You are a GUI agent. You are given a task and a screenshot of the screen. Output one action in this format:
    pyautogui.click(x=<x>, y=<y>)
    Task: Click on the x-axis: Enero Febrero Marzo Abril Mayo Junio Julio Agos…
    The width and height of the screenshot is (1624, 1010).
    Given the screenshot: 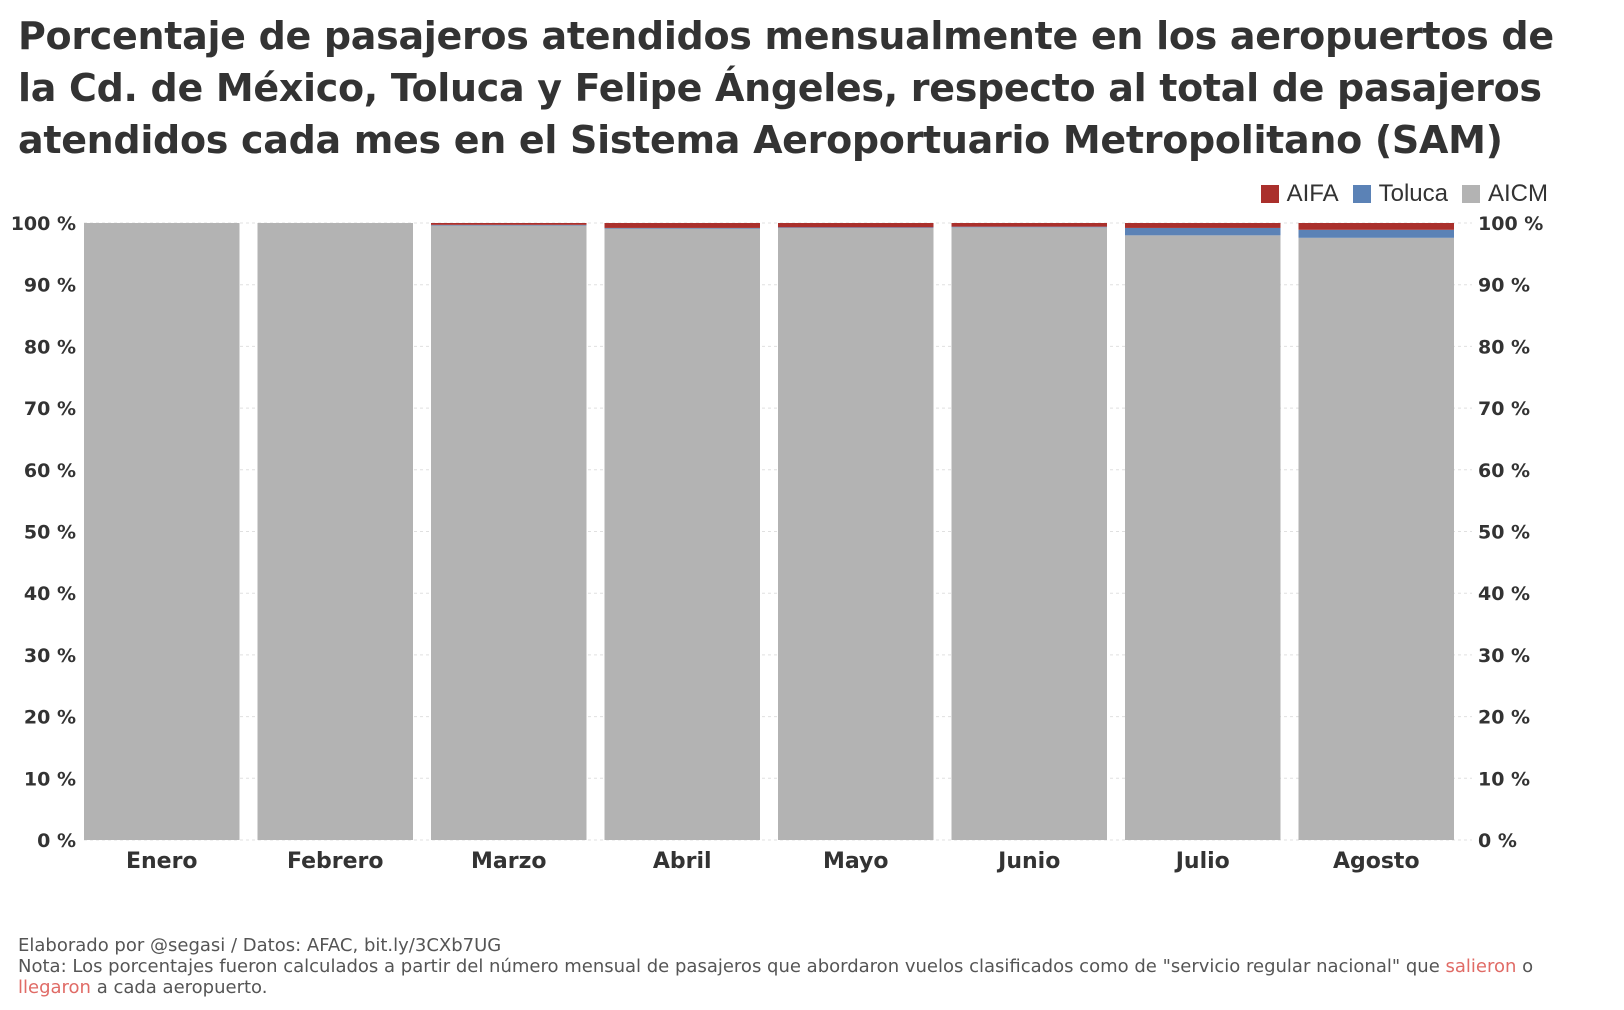 What is the action you would take?
    pyautogui.click(x=773, y=861)
    